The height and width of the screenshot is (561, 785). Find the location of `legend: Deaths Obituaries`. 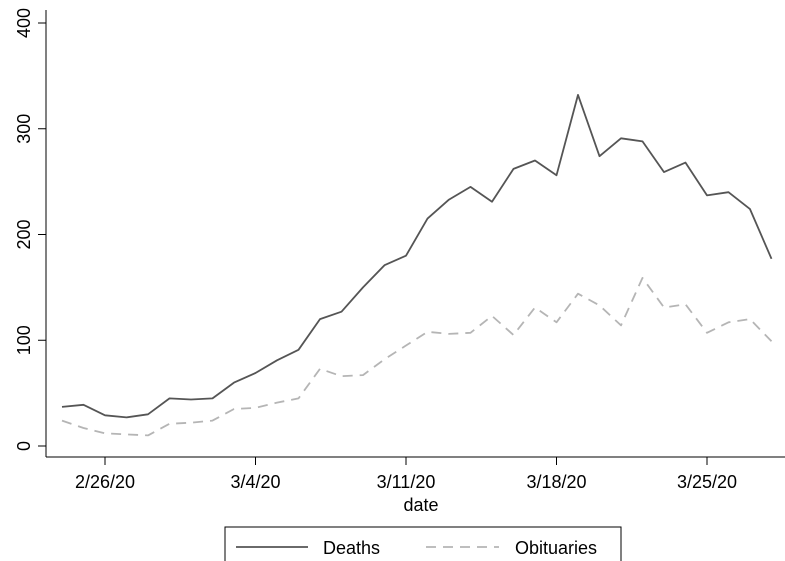

legend: Deaths Obituaries is located at coordinates (423, 543).